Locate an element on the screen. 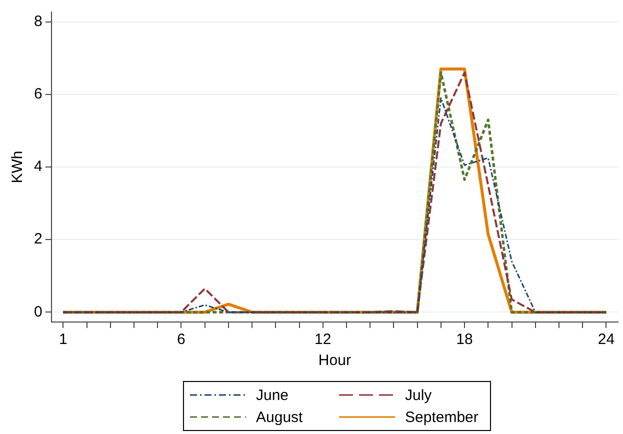  y-tick-label: 8 is located at coordinates (38, 21).